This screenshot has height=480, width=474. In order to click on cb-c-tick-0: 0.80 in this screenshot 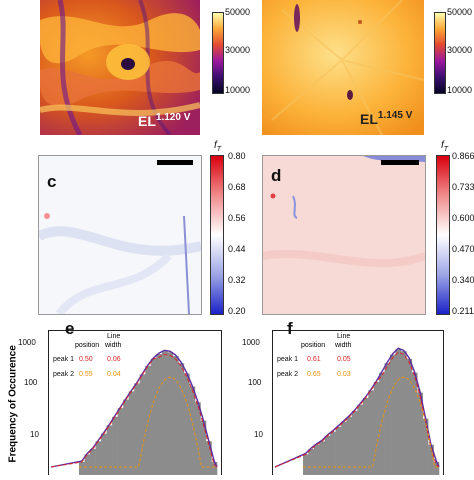, I will do `click(237, 156)`.